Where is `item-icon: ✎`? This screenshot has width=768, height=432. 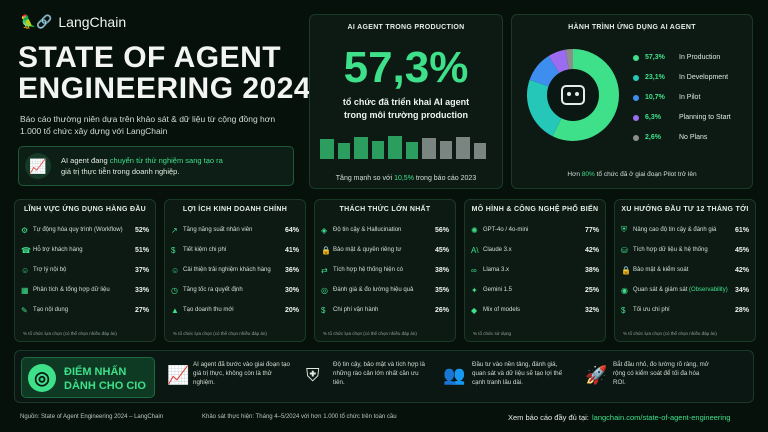
item-icon: ✎ is located at coordinates (24, 310).